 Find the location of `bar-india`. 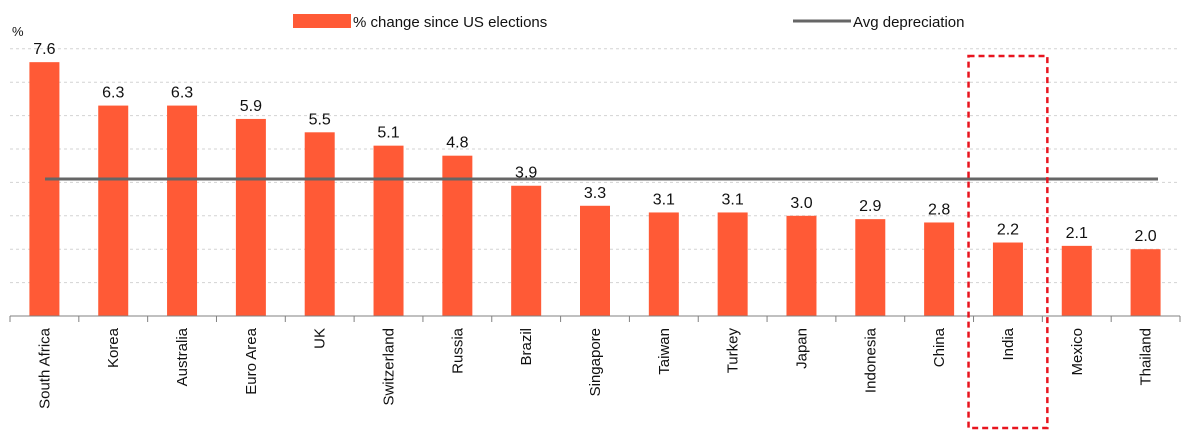

bar-india is located at coordinates (1007, 279).